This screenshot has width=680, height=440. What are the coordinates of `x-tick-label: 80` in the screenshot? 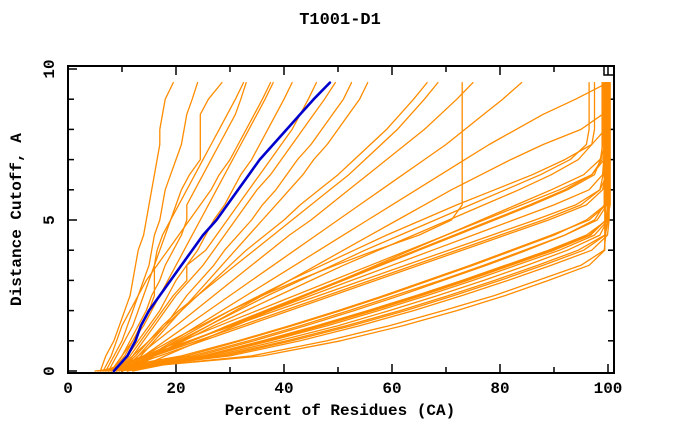 It's located at (499, 389).